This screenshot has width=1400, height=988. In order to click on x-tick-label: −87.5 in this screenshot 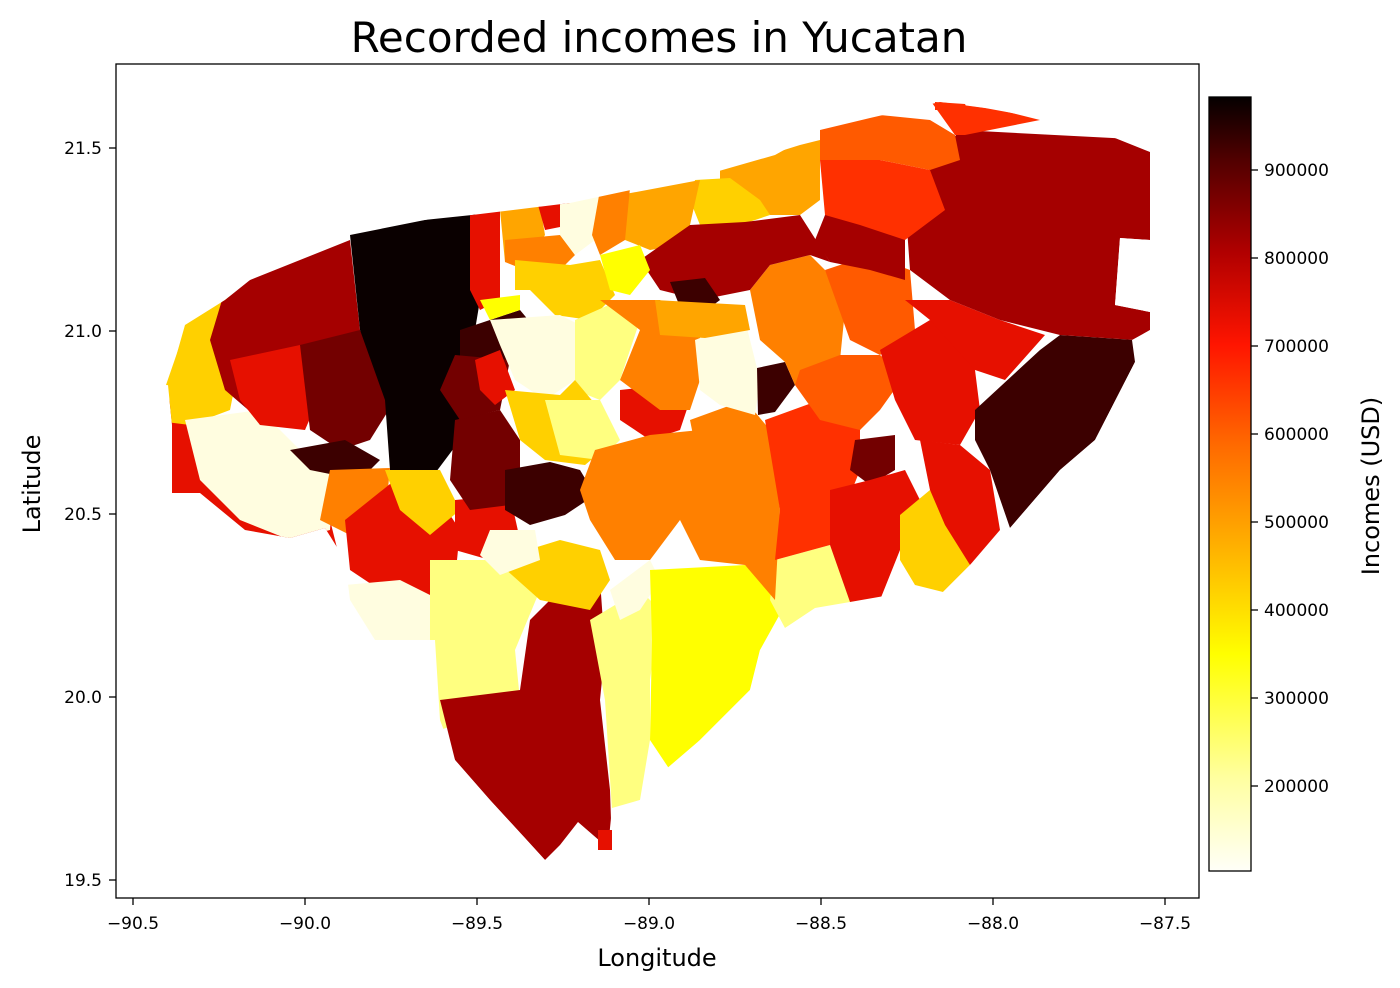, I will do `click(1165, 924)`.